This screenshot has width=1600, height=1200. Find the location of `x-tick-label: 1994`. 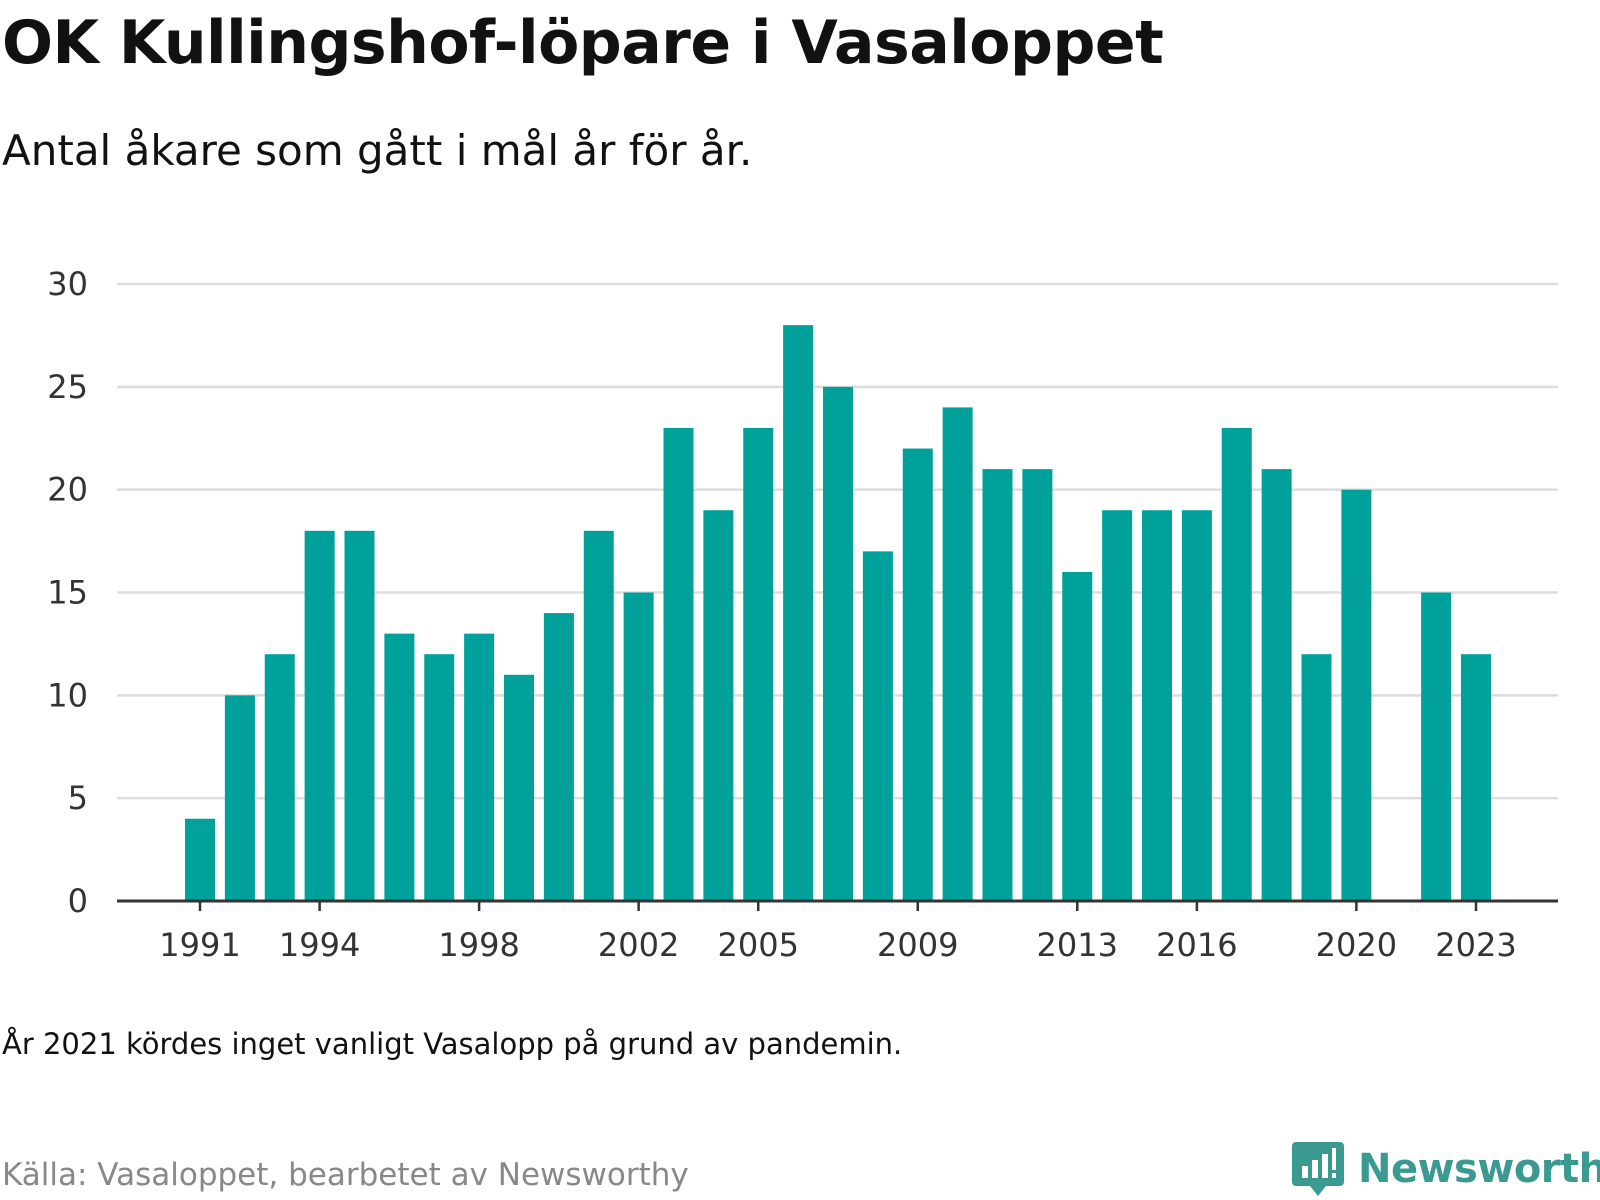

x-tick-label: 1994 is located at coordinates (319, 945).